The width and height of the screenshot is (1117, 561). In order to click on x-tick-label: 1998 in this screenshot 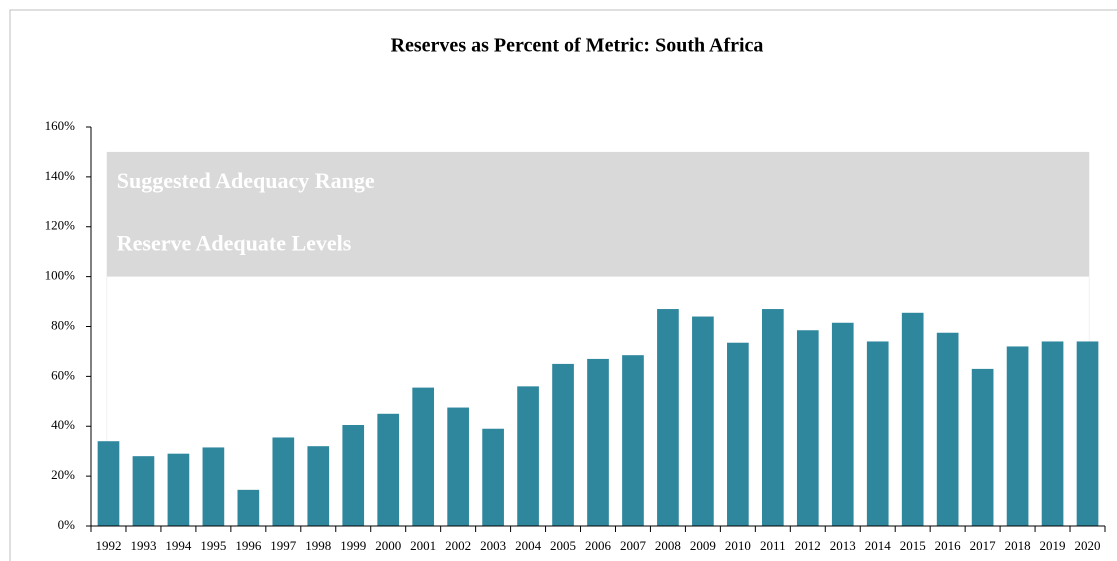, I will do `click(318, 545)`.